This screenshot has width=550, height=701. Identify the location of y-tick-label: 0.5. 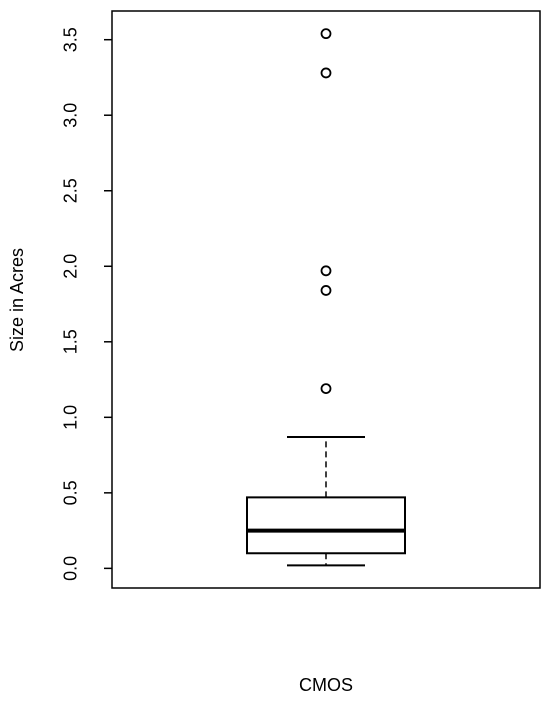
(71, 492).